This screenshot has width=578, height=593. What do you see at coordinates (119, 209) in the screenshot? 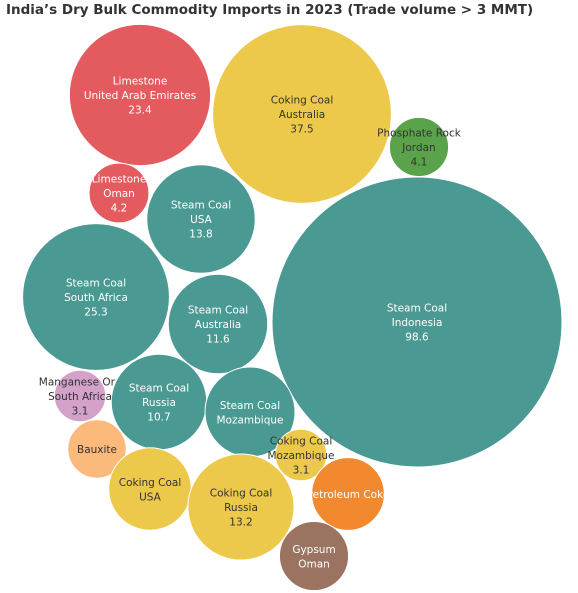
I see `bubble-limestone-oman-value-label: 4.2` at bounding box center [119, 209].